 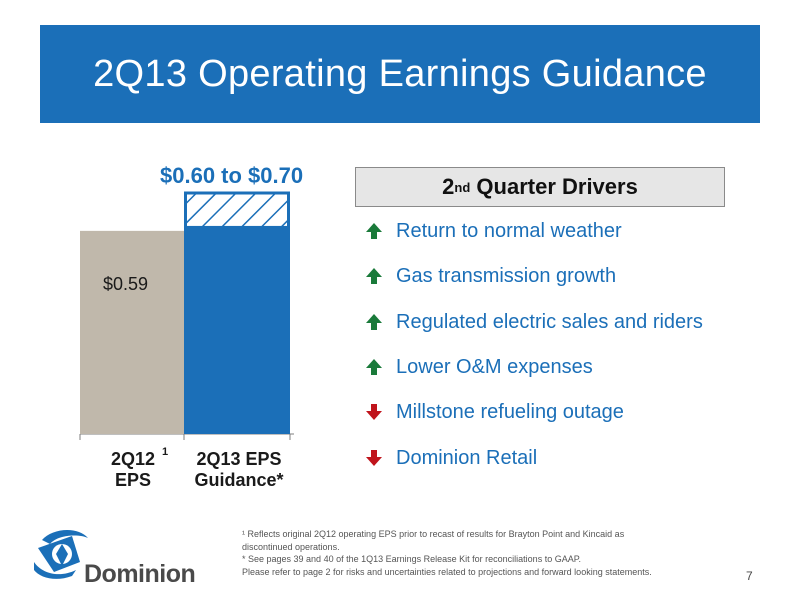 I want to click on driver-item: Millstone refueling outage, so click(x=494, y=412).